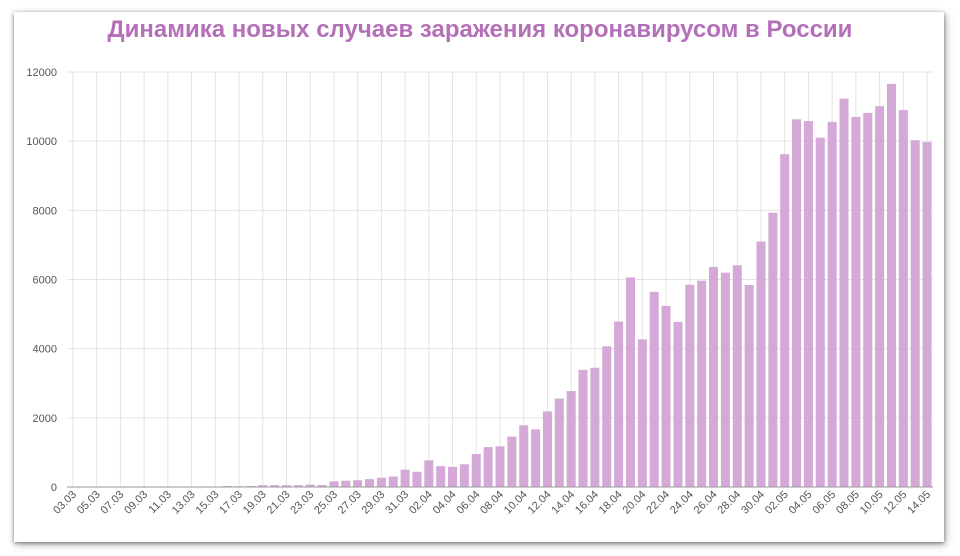 This screenshot has width=960, height=556. Describe the element at coordinates (896, 503) in the screenshot. I see `x-tick-label: 12.05` at that location.